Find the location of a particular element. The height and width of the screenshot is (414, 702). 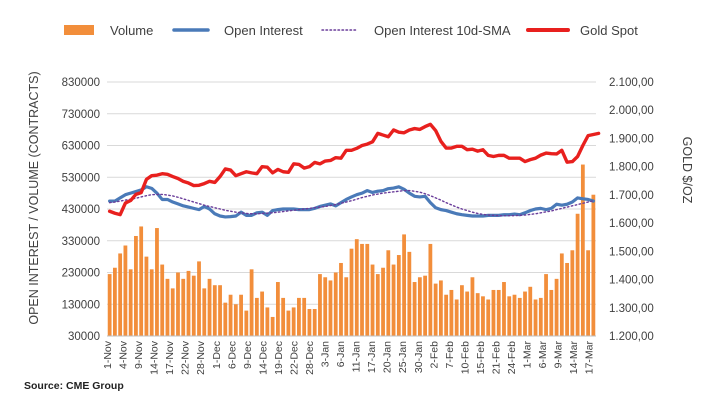

y-right-tick-label: 1.200,00 is located at coordinates (631, 337).